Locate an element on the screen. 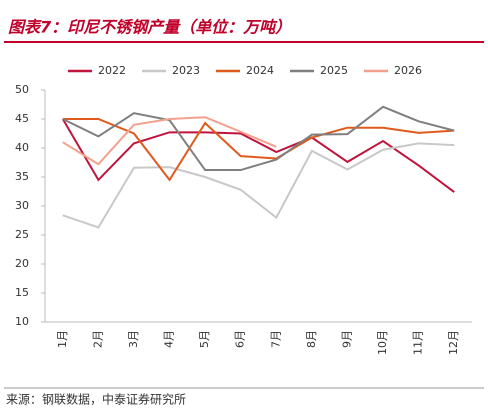 This screenshot has width=488, height=412. y-tick-label: 30 is located at coordinates (22, 205).